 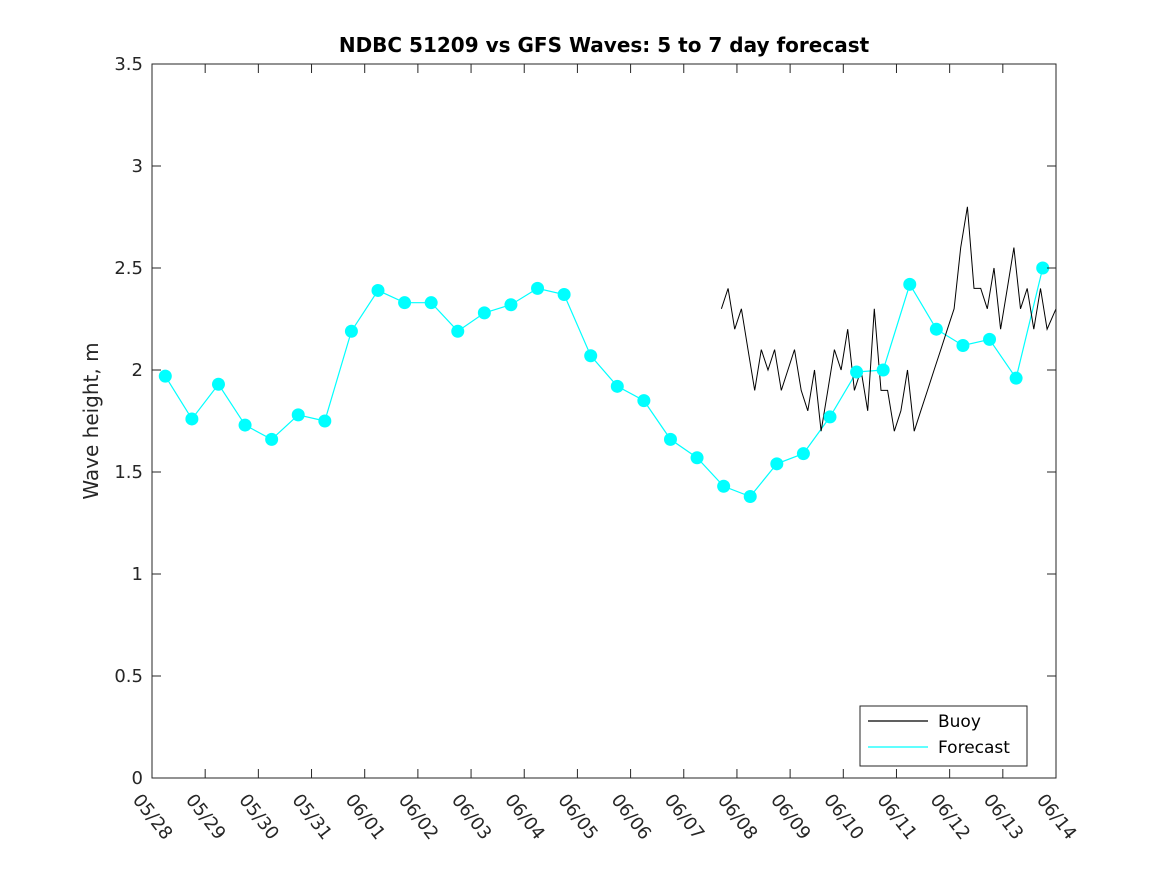 What do you see at coordinates (128, 268) in the screenshot?
I see `y-tick-label-5: 2.5` at bounding box center [128, 268].